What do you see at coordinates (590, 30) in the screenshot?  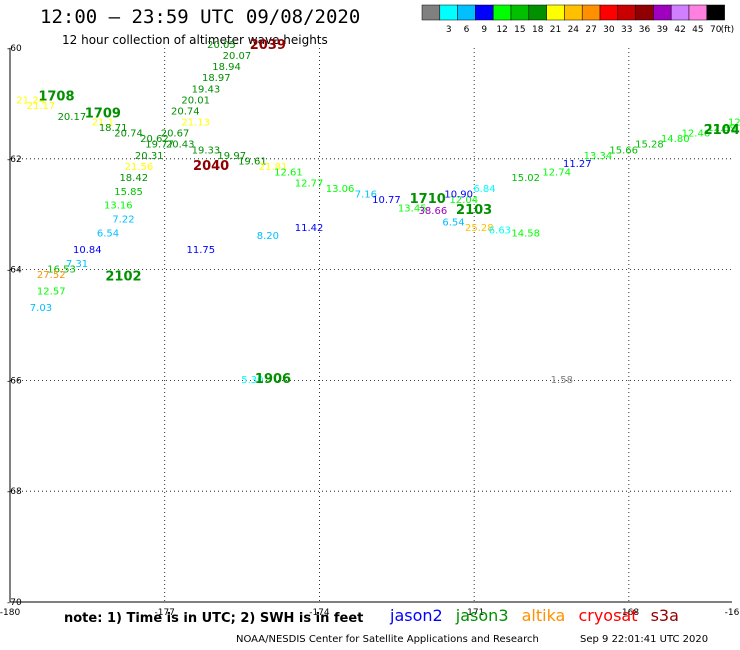 I see `legend-bin-label: 27` at bounding box center [590, 30].